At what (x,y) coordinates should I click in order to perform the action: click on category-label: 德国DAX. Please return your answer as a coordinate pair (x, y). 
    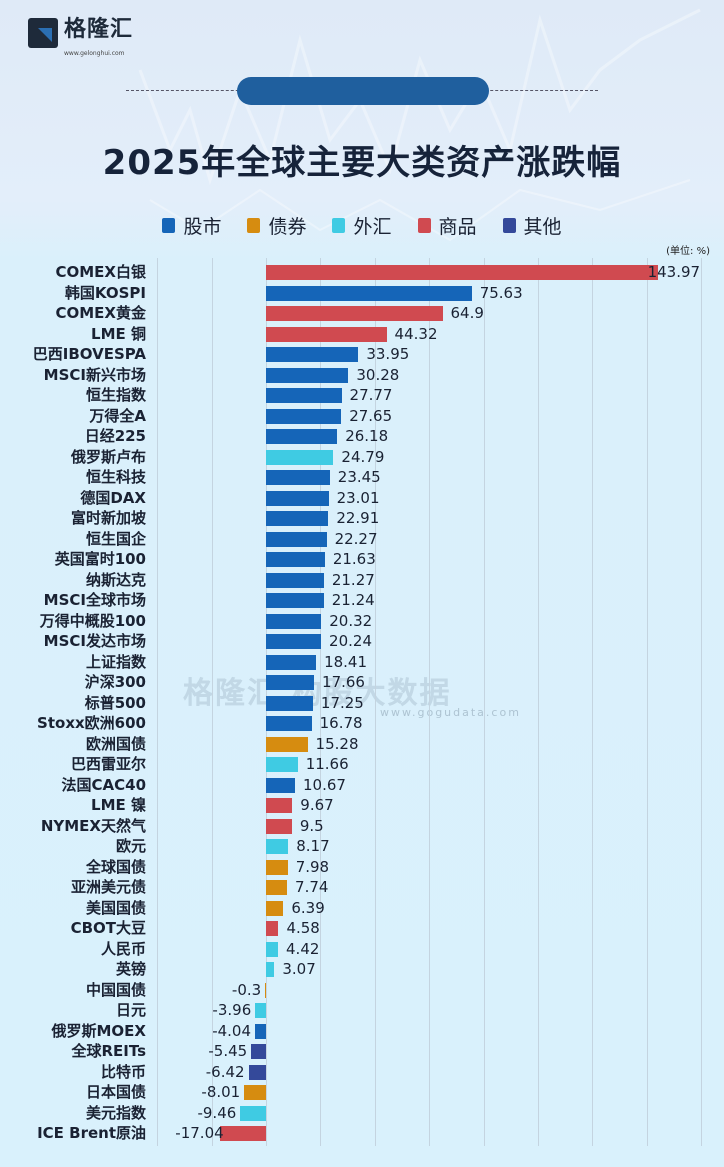
    Looking at the image, I should click on (113, 497).